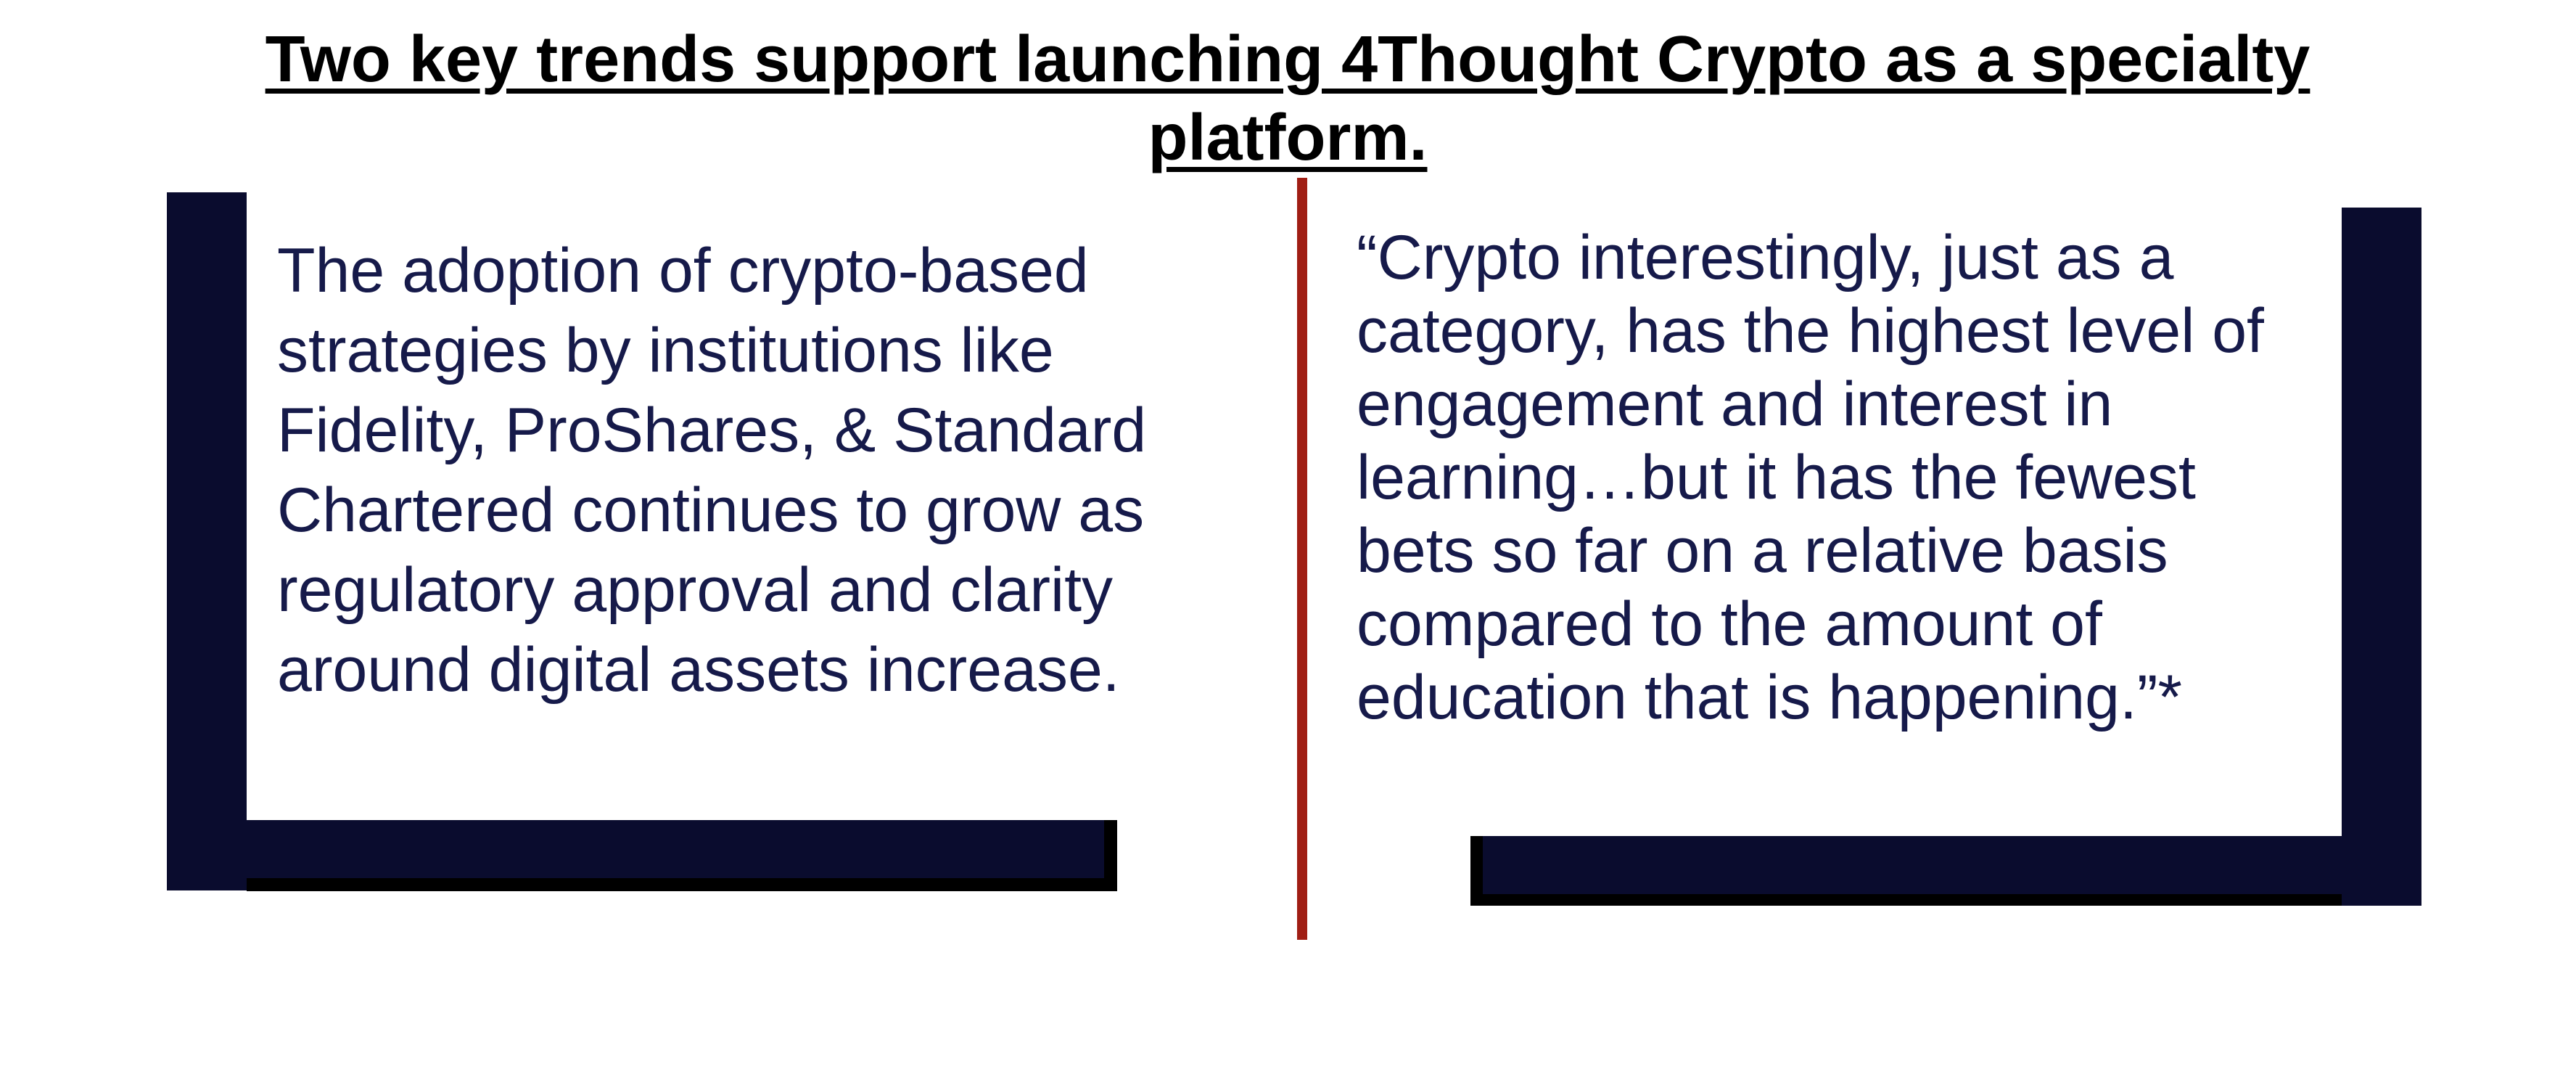  Describe the element at coordinates (2381, 557) in the screenshot. I see `right-bracket-vertical-bar` at that location.